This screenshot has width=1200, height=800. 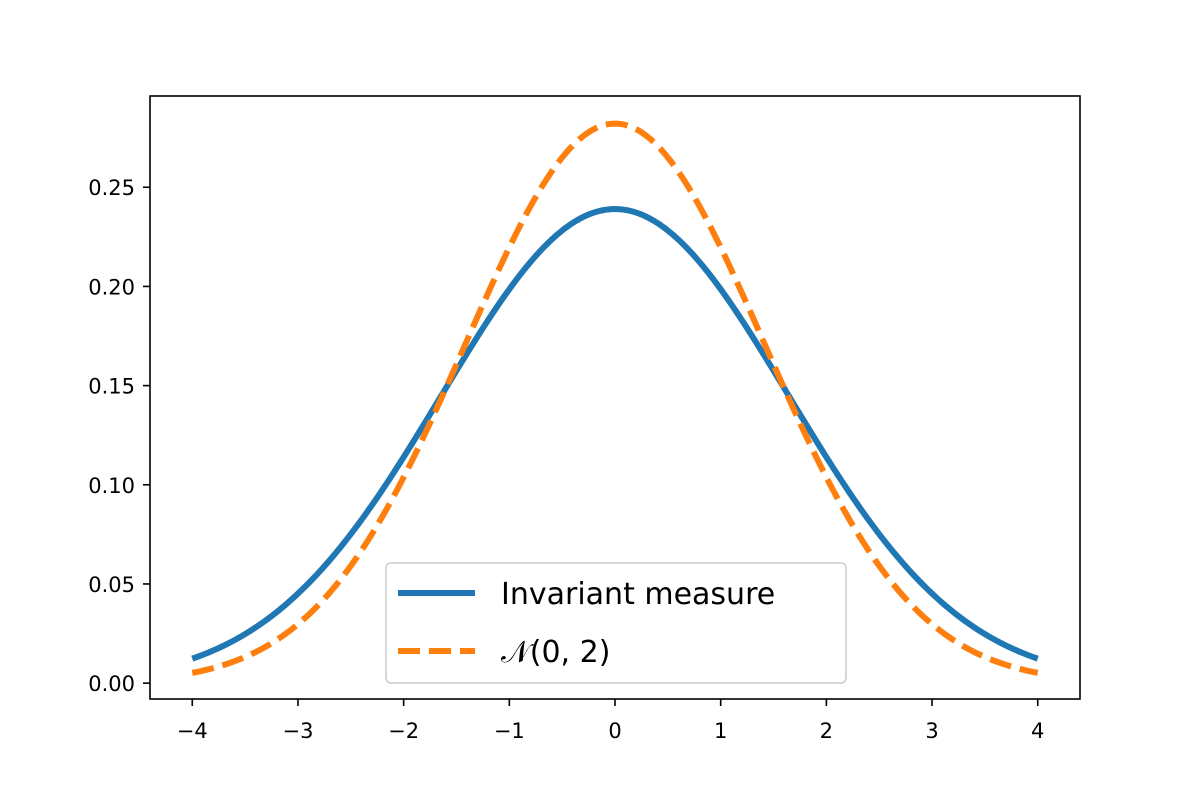 What do you see at coordinates (297, 731) in the screenshot?
I see `x-tick-label: −3` at bounding box center [297, 731].